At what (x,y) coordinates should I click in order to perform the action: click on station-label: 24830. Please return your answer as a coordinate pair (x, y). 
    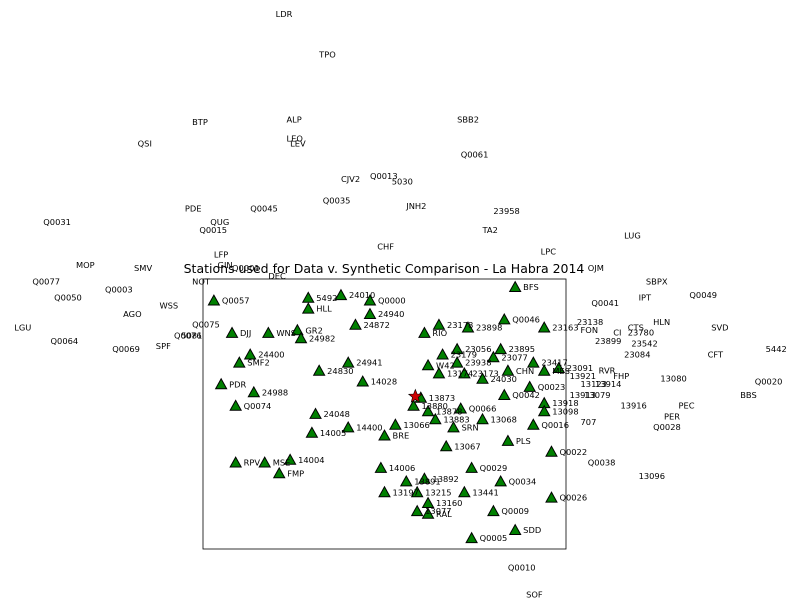
    Looking at the image, I should click on (340, 371).